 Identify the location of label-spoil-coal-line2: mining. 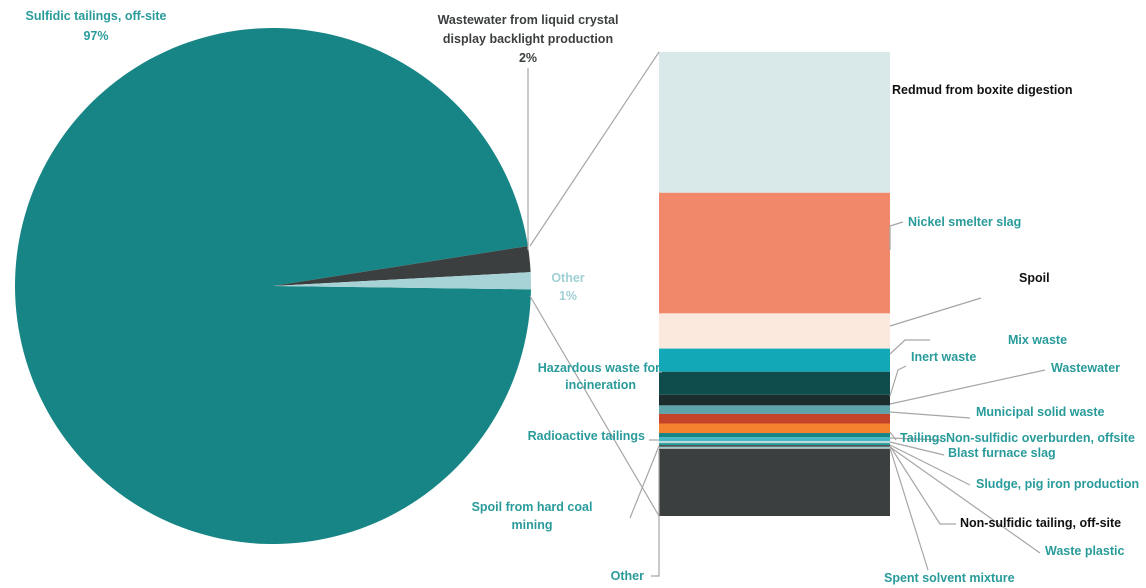
(532, 525).